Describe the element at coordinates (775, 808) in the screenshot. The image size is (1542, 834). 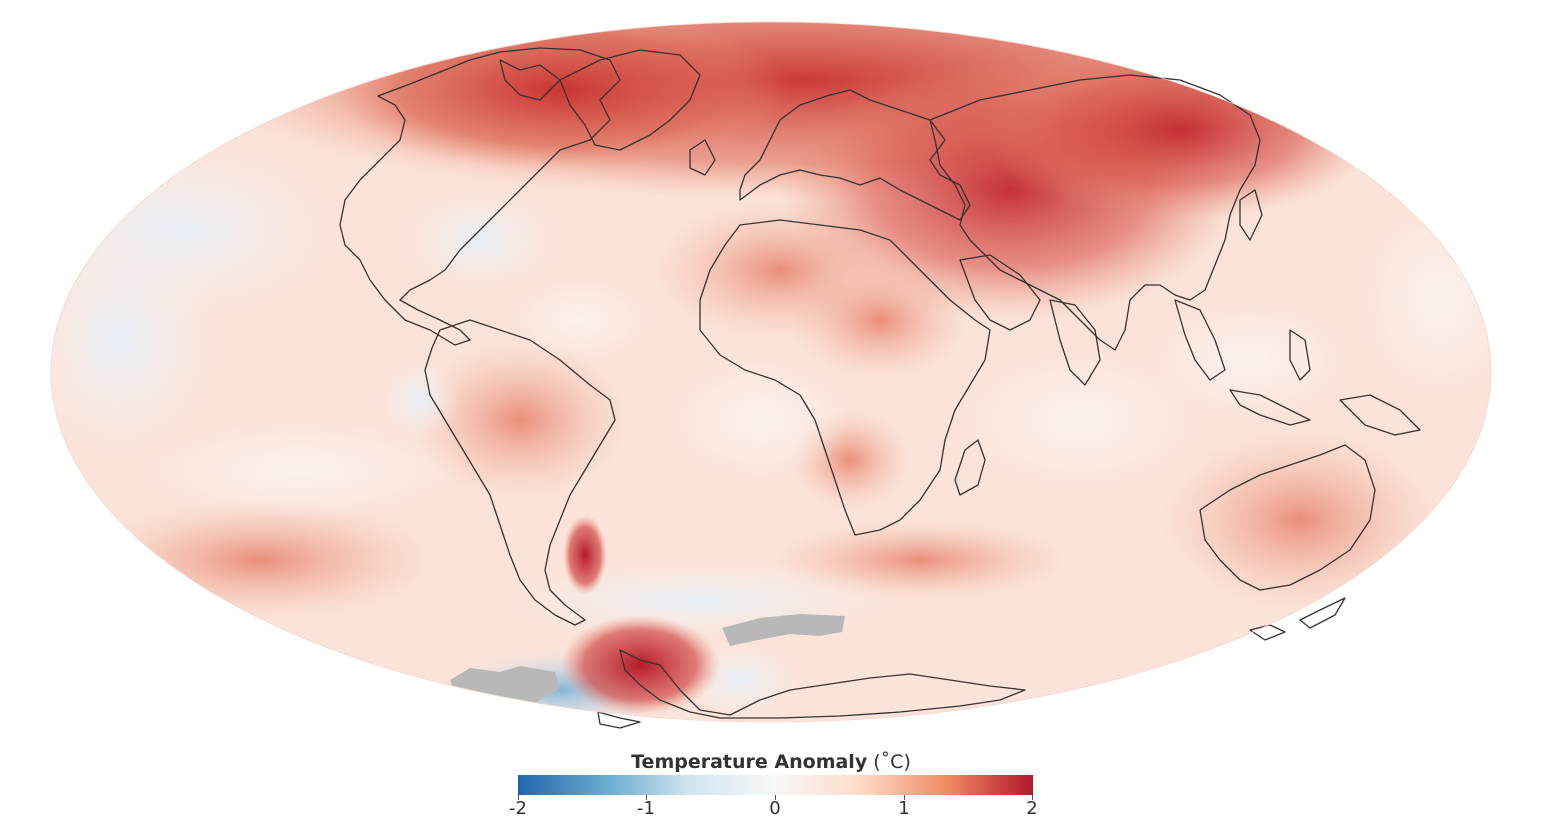
I see `legend-tick-label: 0` at that location.